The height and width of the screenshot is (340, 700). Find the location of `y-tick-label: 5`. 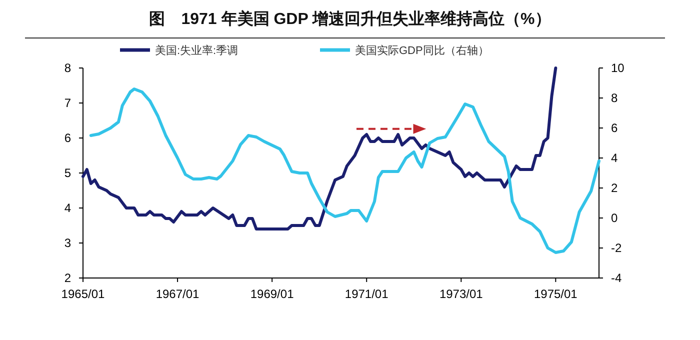

y-tick-label: 5 is located at coordinates (68, 173).